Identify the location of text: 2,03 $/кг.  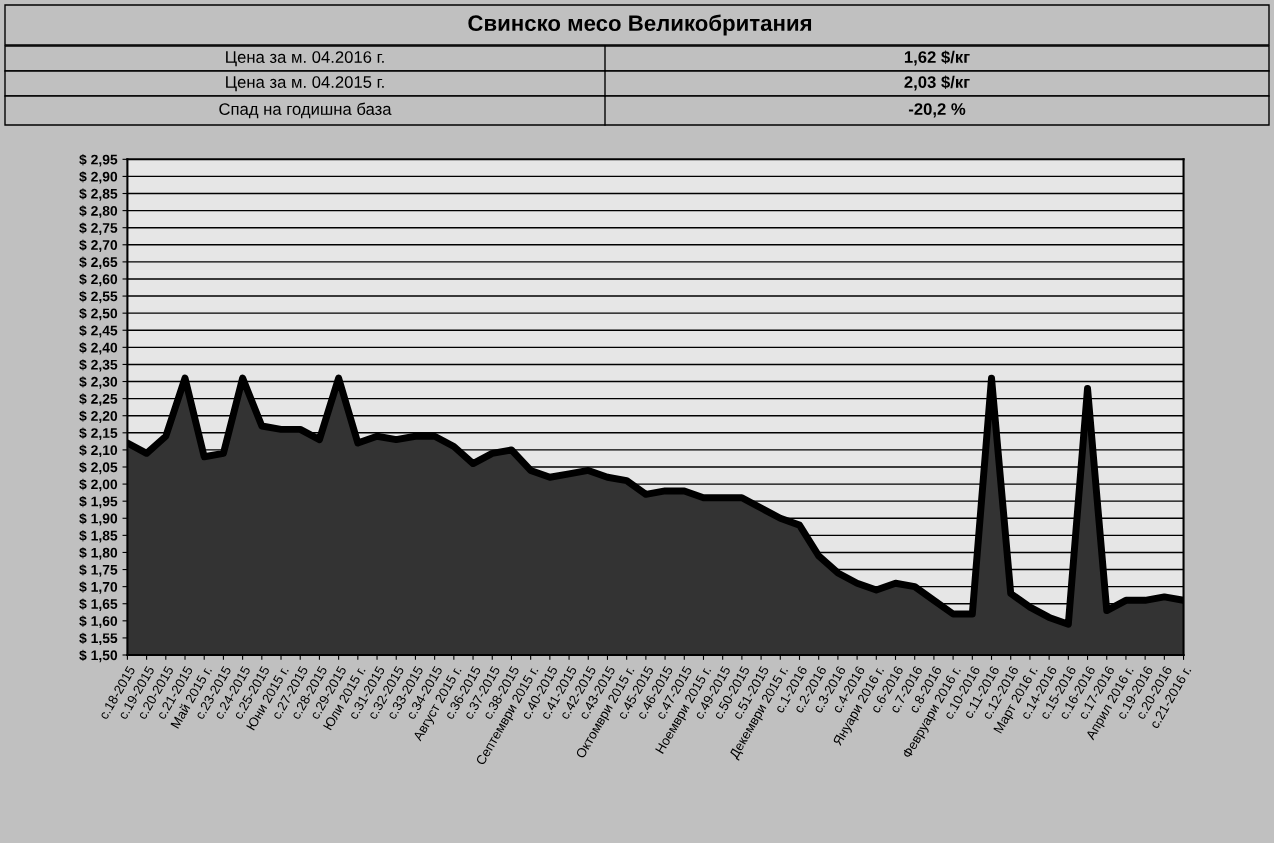
(937, 83).